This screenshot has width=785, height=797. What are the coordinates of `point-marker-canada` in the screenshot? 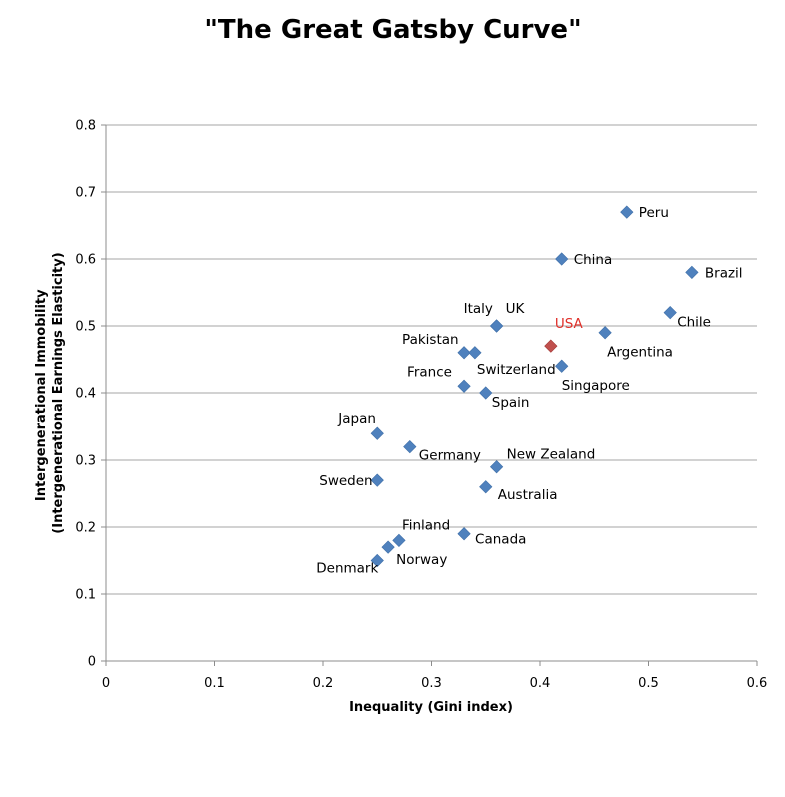 It's located at (464, 534).